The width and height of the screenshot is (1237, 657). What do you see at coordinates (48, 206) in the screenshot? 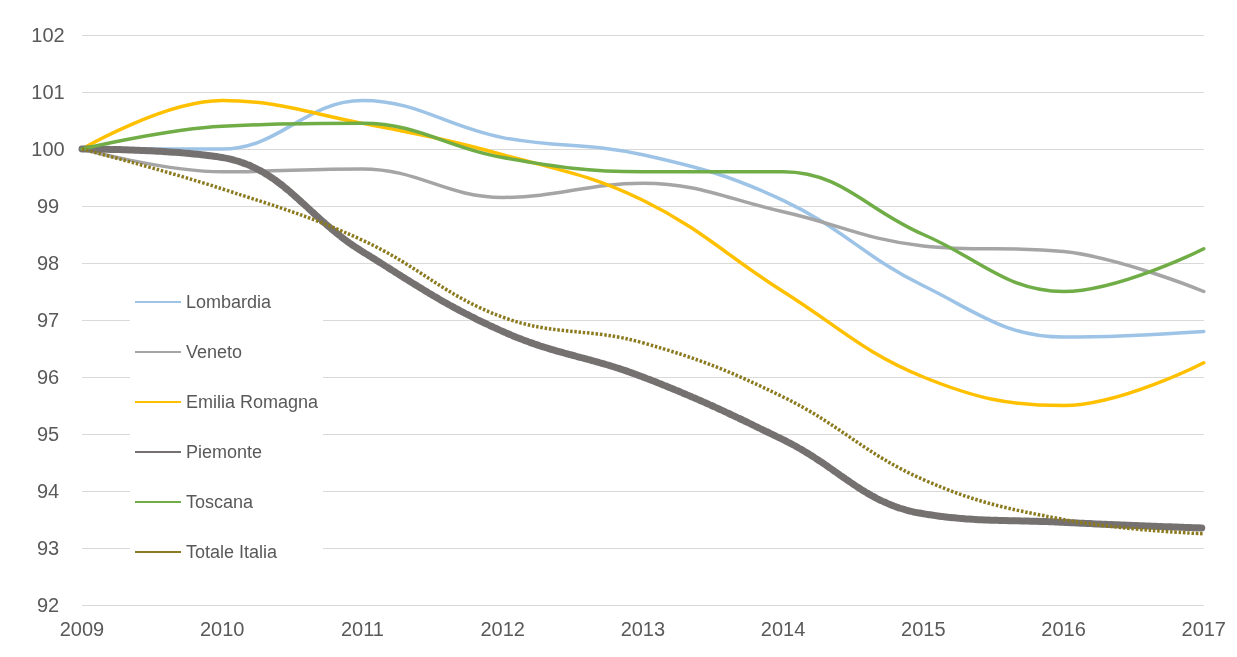
I see `y-tick-label: 99` at bounding box center [48, 206].